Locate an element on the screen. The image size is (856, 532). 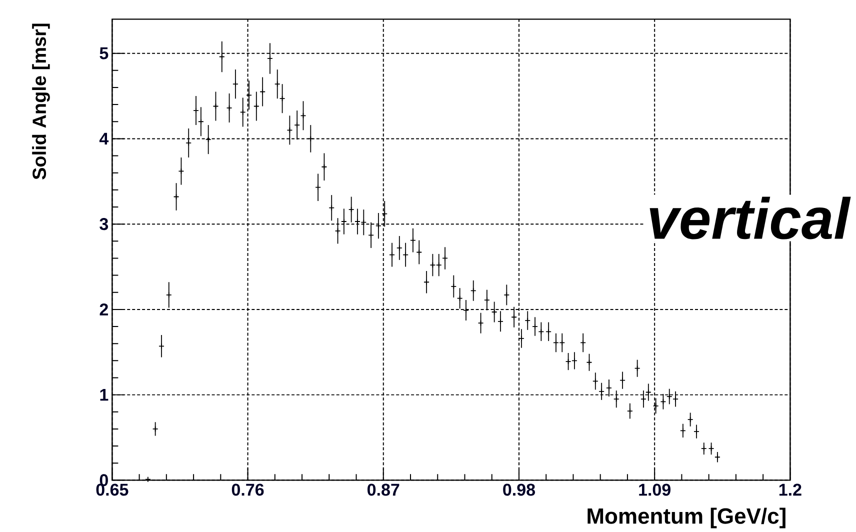
y-tick-label: 4 is located at coordinates (104, 139).